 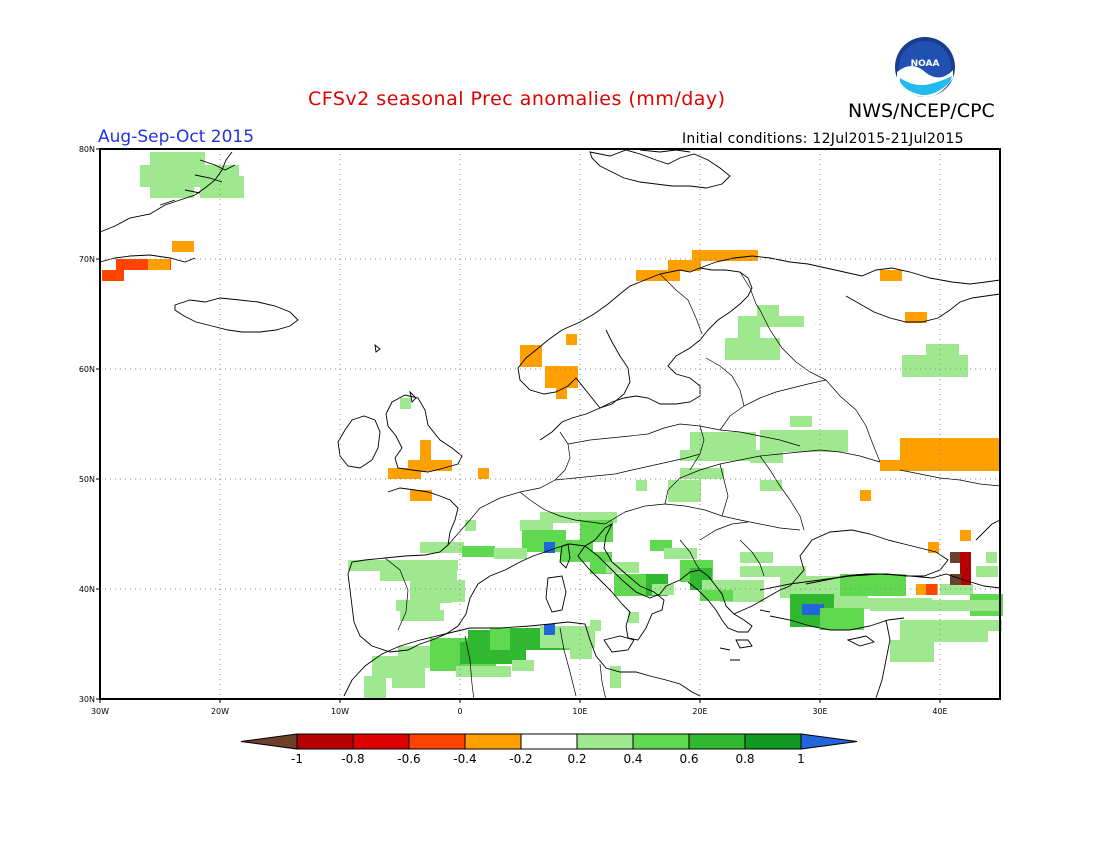 I want to click on lon-tick-label: 0, so click(x=459, y=711).